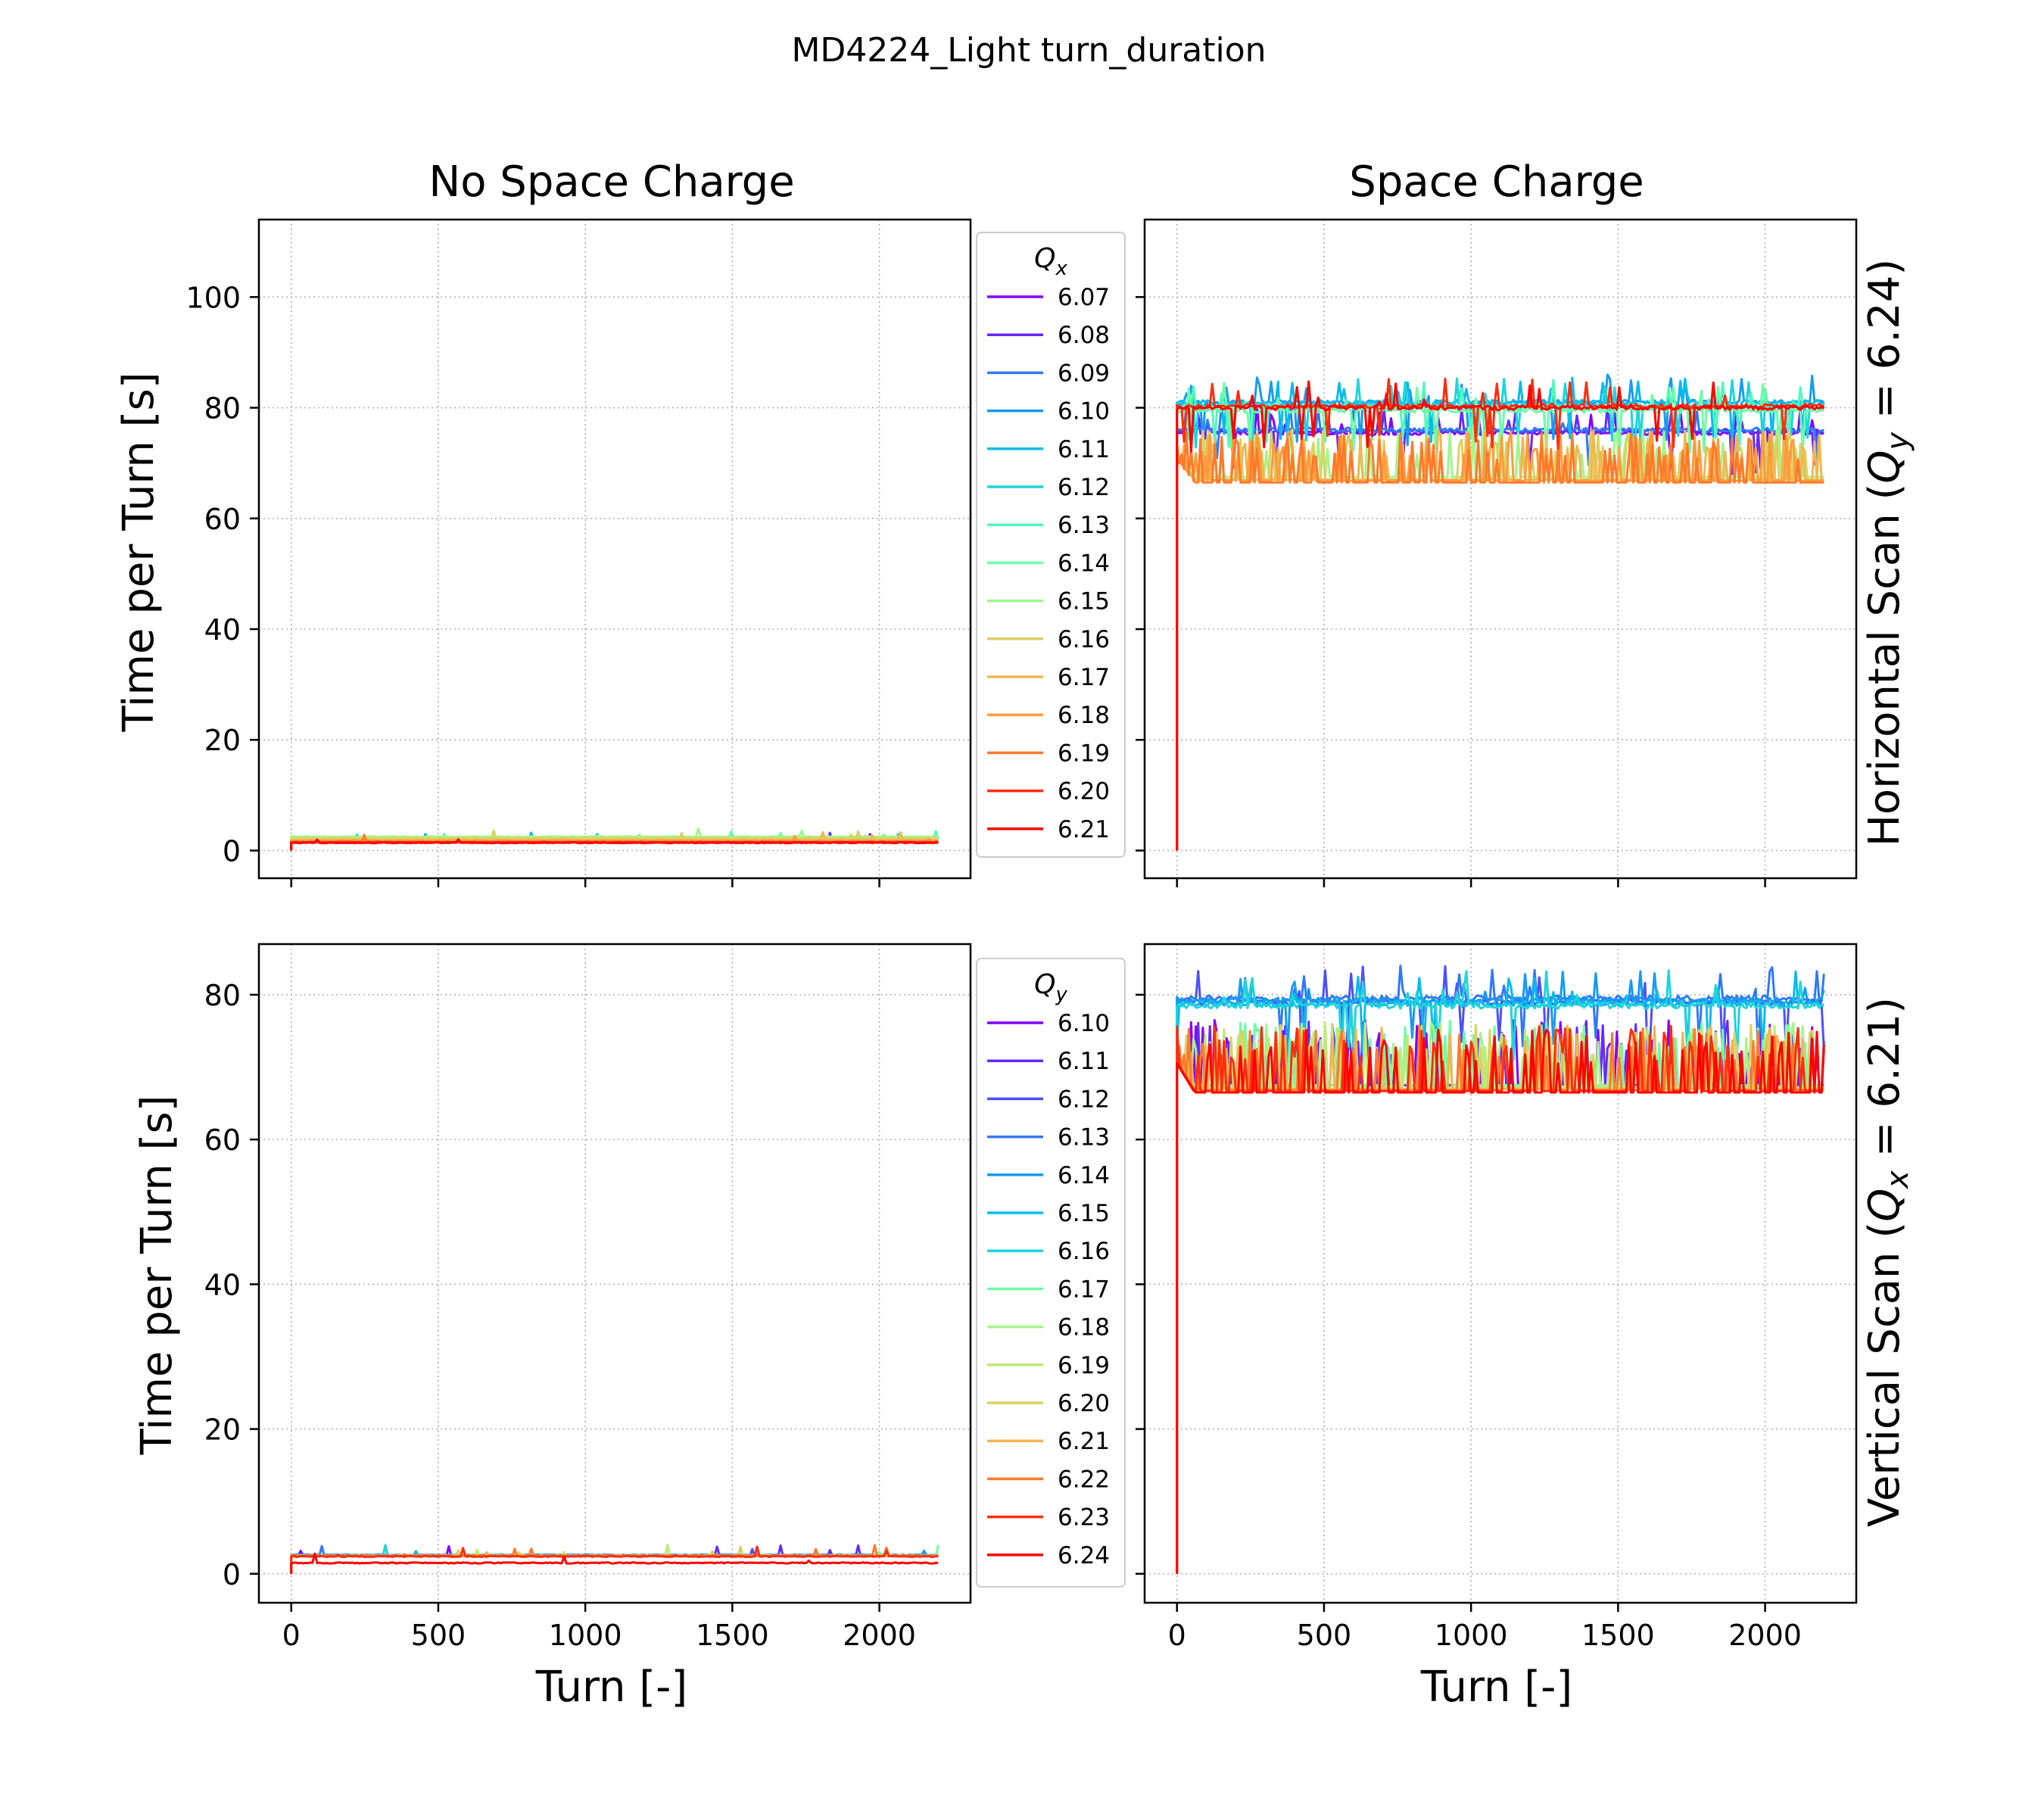  I want to click on col-title-space-charge: Space Charge, so click(1496, 182).